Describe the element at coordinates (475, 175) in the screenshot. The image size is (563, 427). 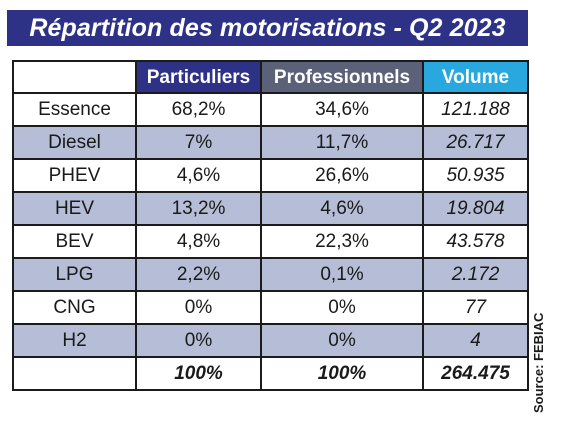
I see `volume-cell: 50.935` at that location.